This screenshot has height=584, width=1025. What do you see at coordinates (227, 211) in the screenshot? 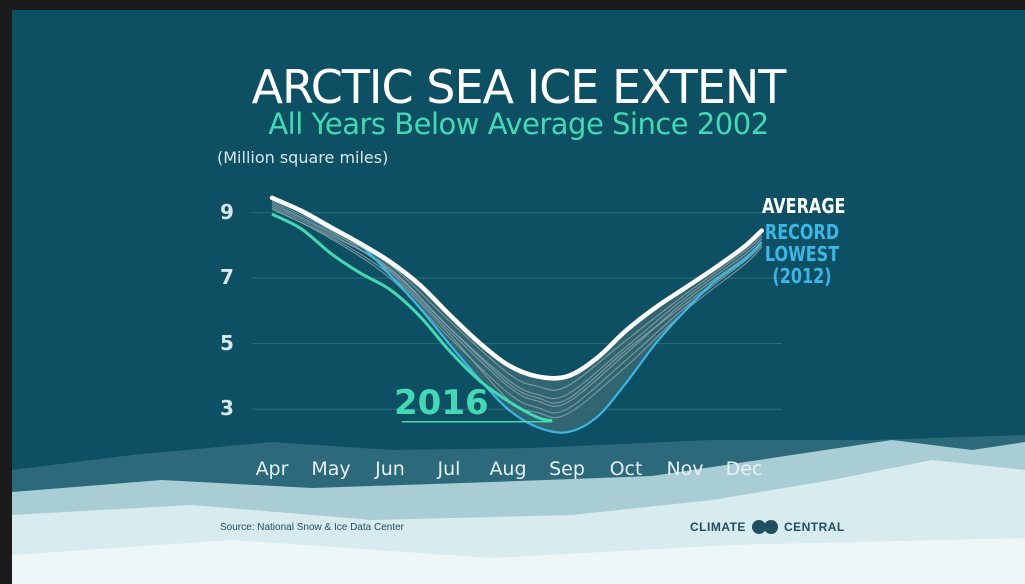
I see `y-tick-label: 9` at bounding box center [227, 211].